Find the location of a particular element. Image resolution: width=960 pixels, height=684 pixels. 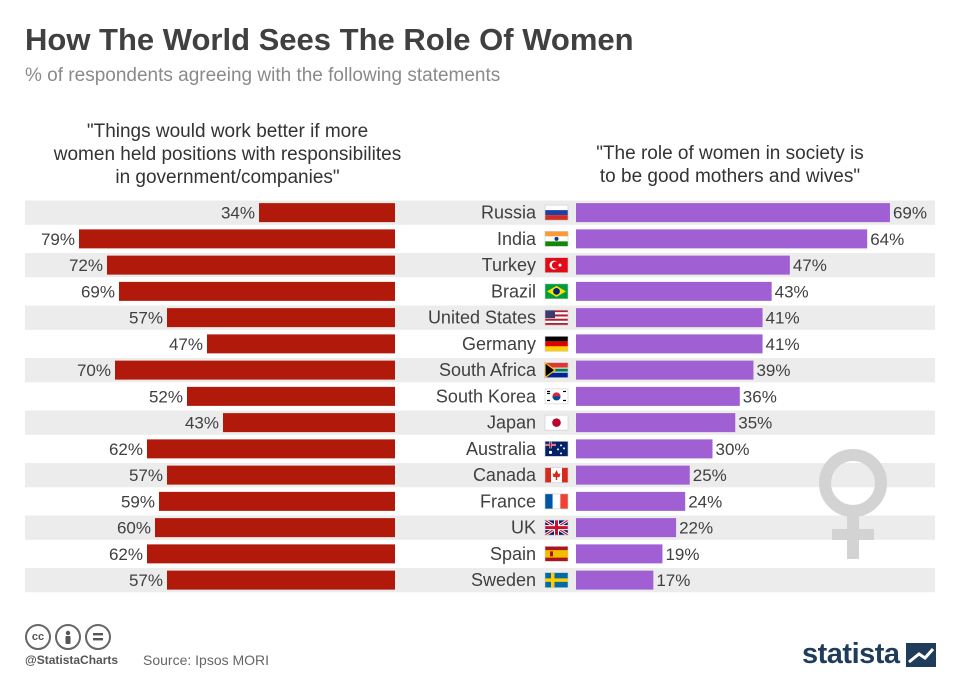

flag-icon-spain is located at coordinates (556, 554).